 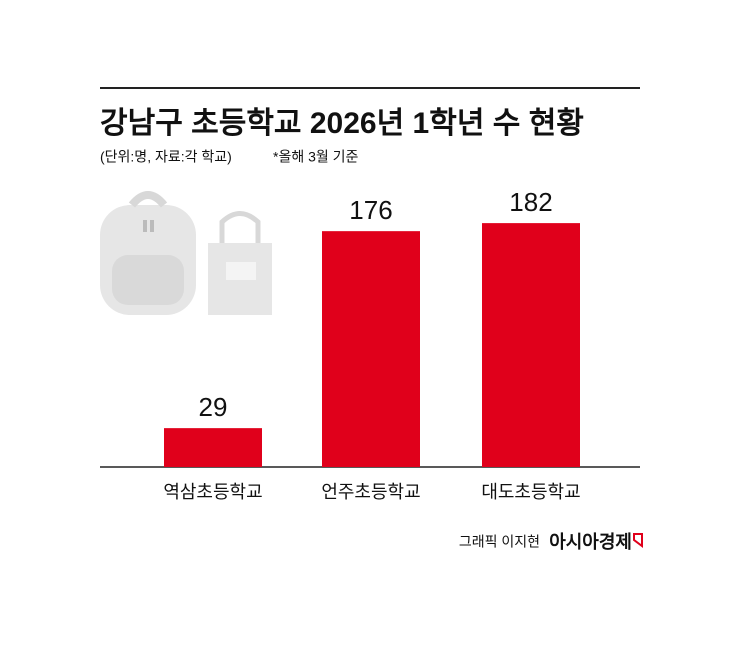 I want to click on credit: 그래픽 이지현, so click(x=499, y=542).